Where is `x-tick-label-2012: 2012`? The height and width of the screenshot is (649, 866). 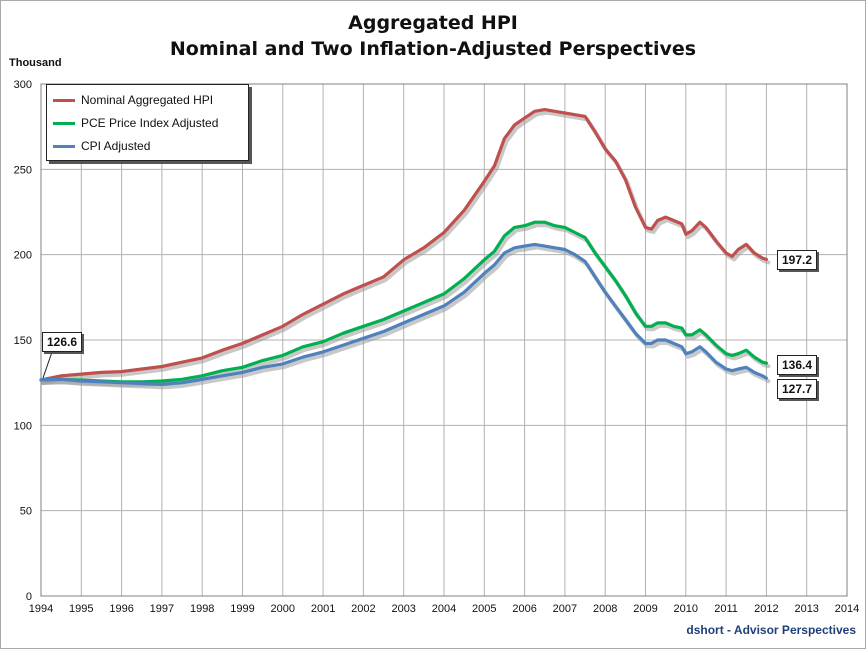
x-tick-label-2012: 2012 is located at coordinates (766, 609).